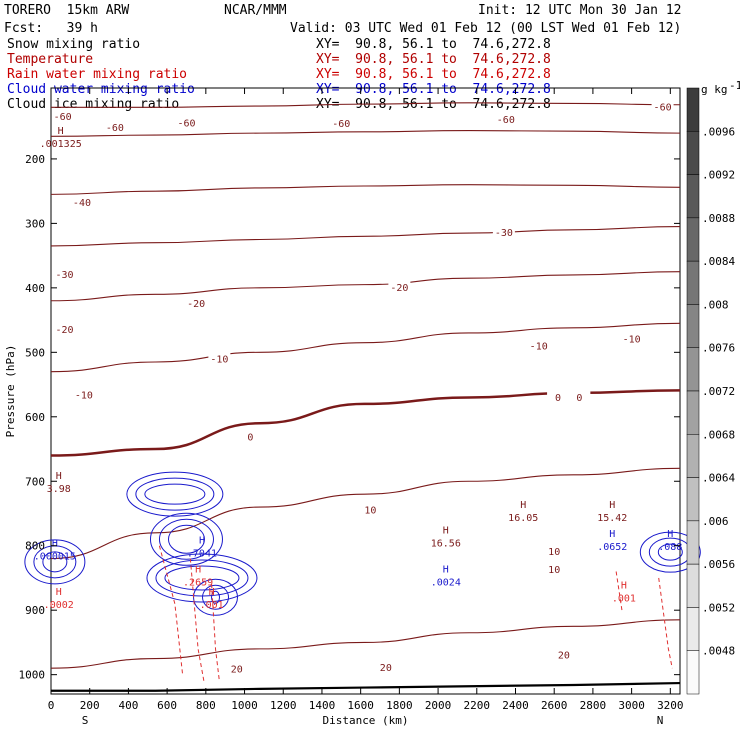 The height and width of the screenshot is (740, 740). What do you see at coordinates (631, 705) in the screenshot?
I see `x-tick-label: 3000` at bounding box center [631, 705].